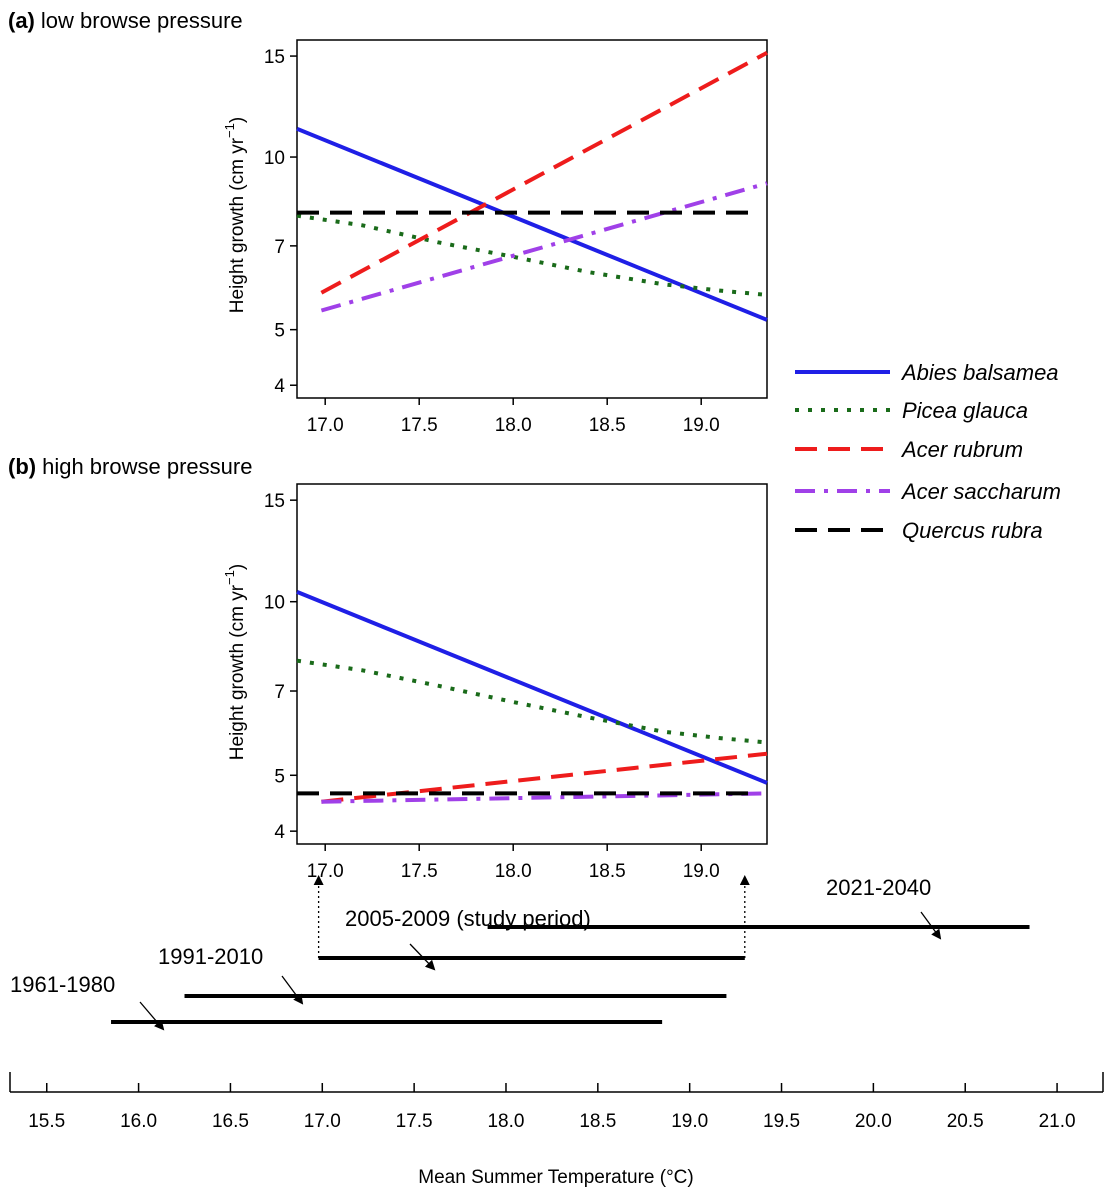 The height and width of the screenshot is (1202, 1113). What do you see at coordinates (873, 1121) in the screenshot?
I see `bottom-axis-tick-label: 20.0` at bounding box center [873, 1121].